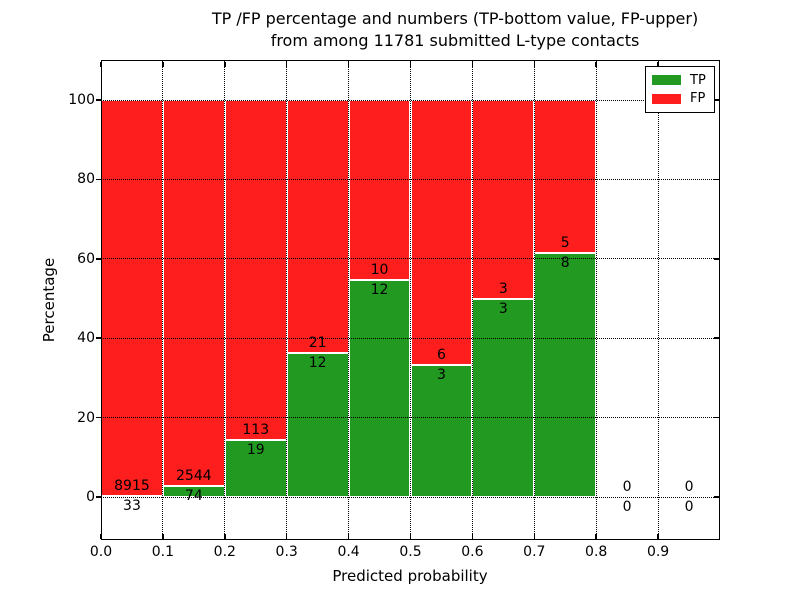 This screenshot has height=600, width=800. I want to click on fp-count-label-1: 2544, so click(194, 475).